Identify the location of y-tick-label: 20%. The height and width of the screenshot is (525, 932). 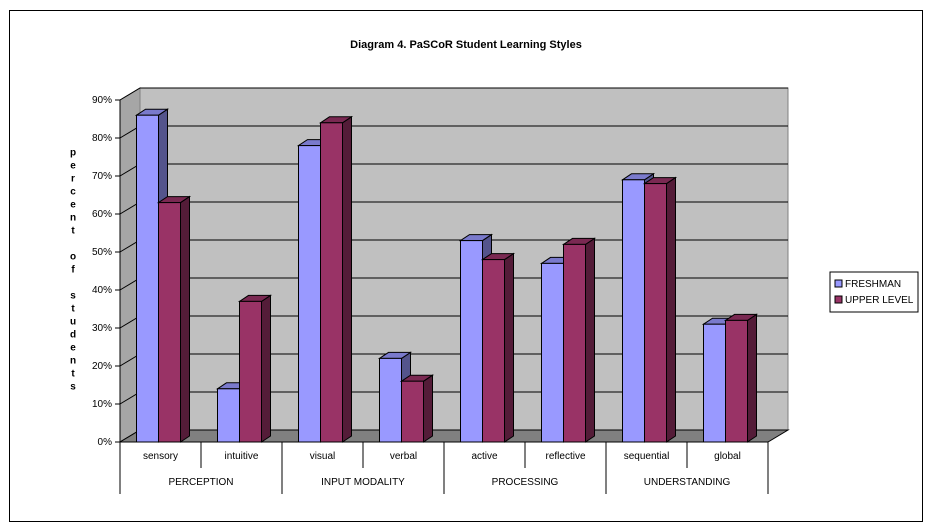
(102, 366).